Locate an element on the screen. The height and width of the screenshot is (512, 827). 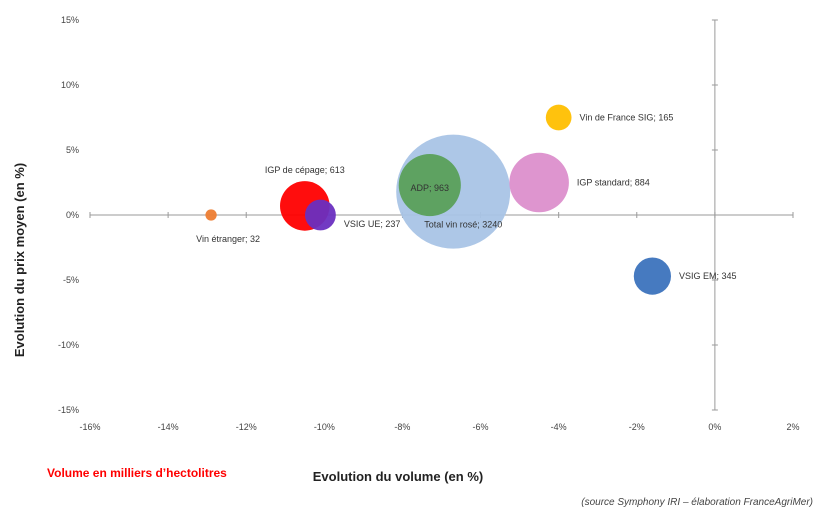
x-tick-label: -2% is located at coordinates (637, 427).